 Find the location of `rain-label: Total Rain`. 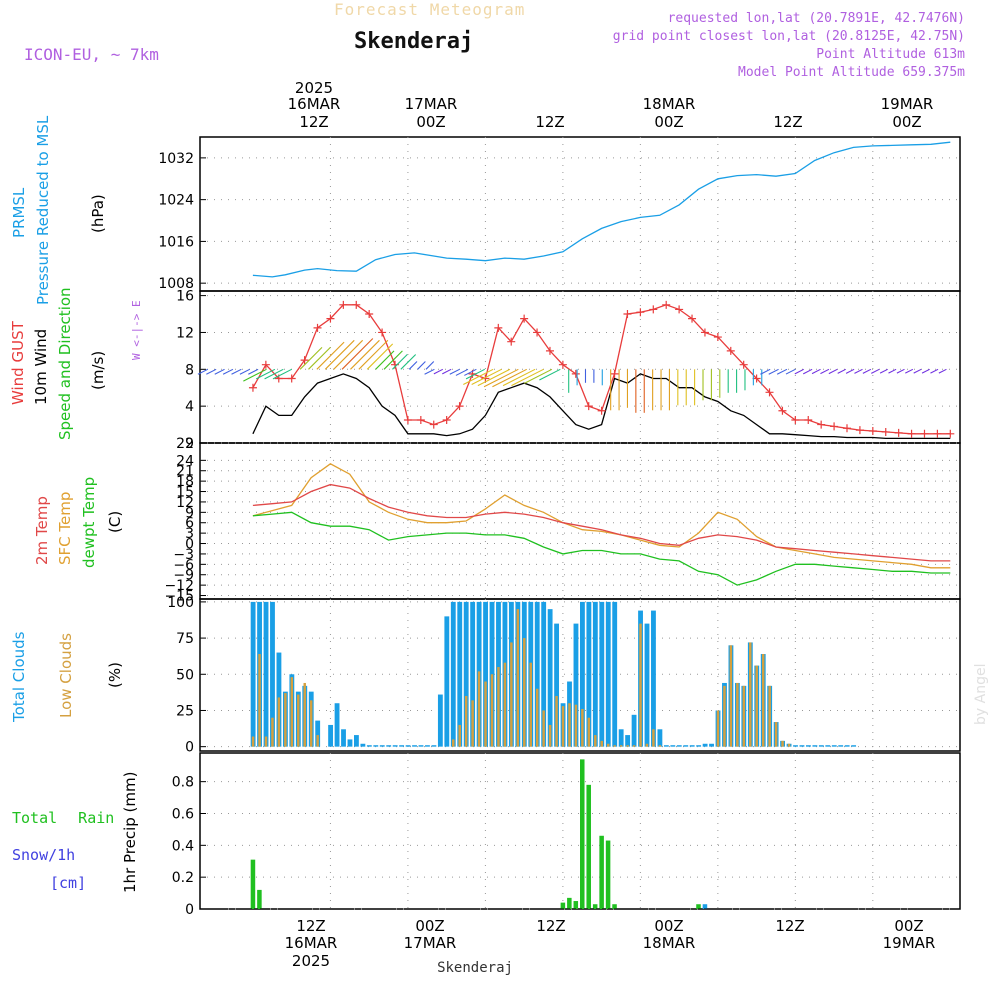

rain-label: Total Rain is located at coordinates (63, 818).